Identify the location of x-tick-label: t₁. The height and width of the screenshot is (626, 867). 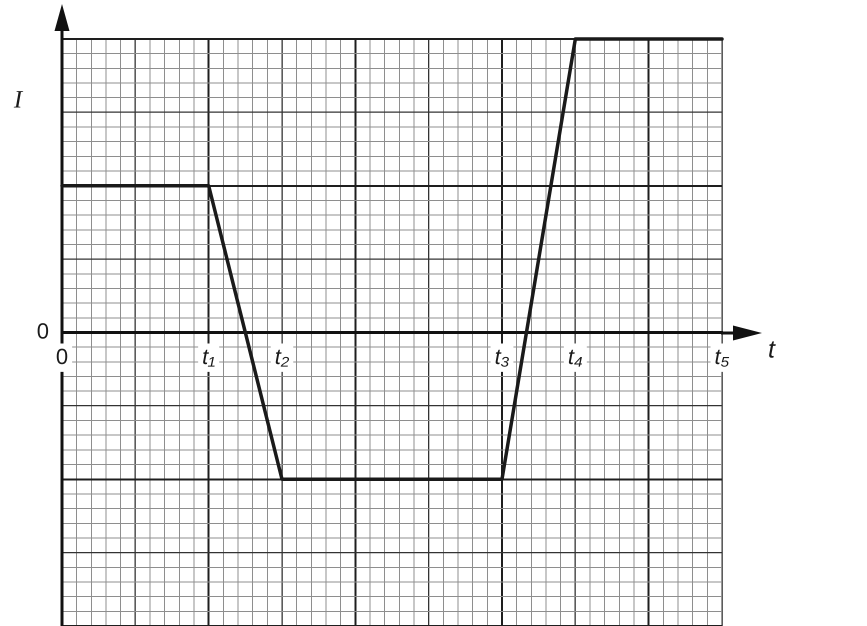
(209, 356).